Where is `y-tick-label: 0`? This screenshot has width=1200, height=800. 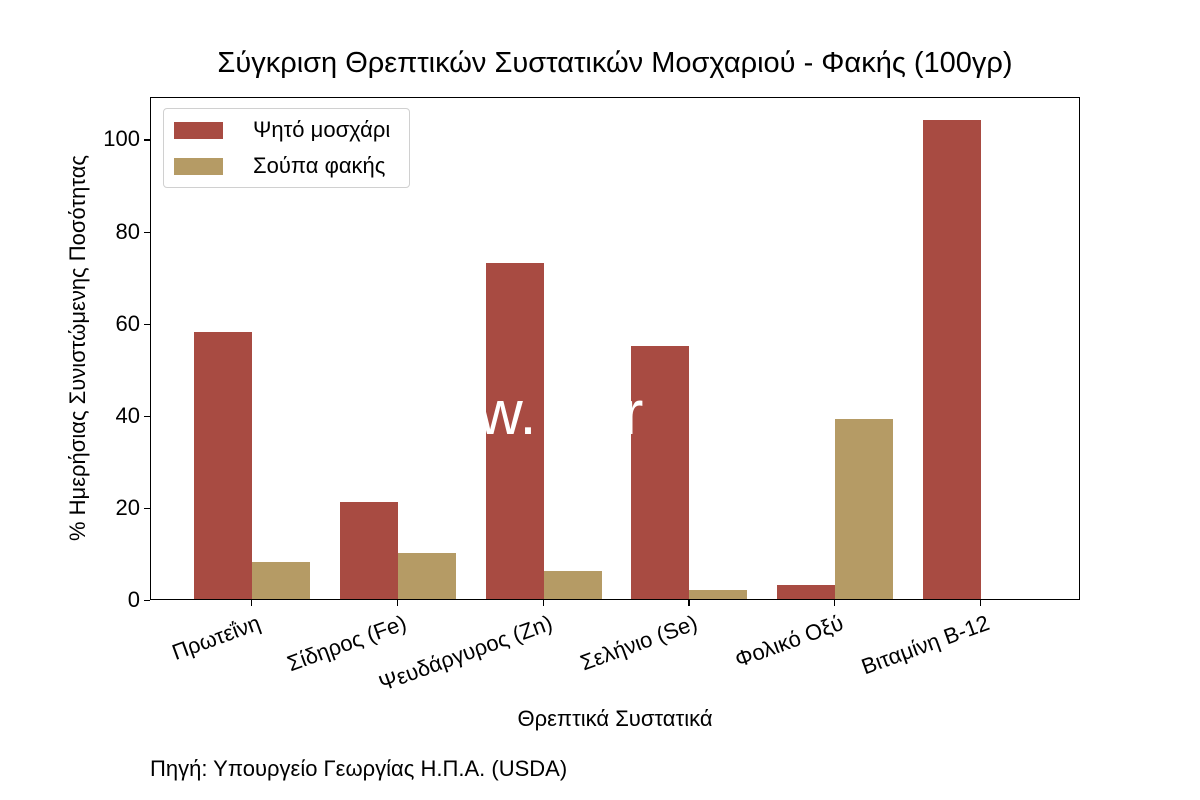
y-tick-label: 0 is located at coordinates (133, 599).